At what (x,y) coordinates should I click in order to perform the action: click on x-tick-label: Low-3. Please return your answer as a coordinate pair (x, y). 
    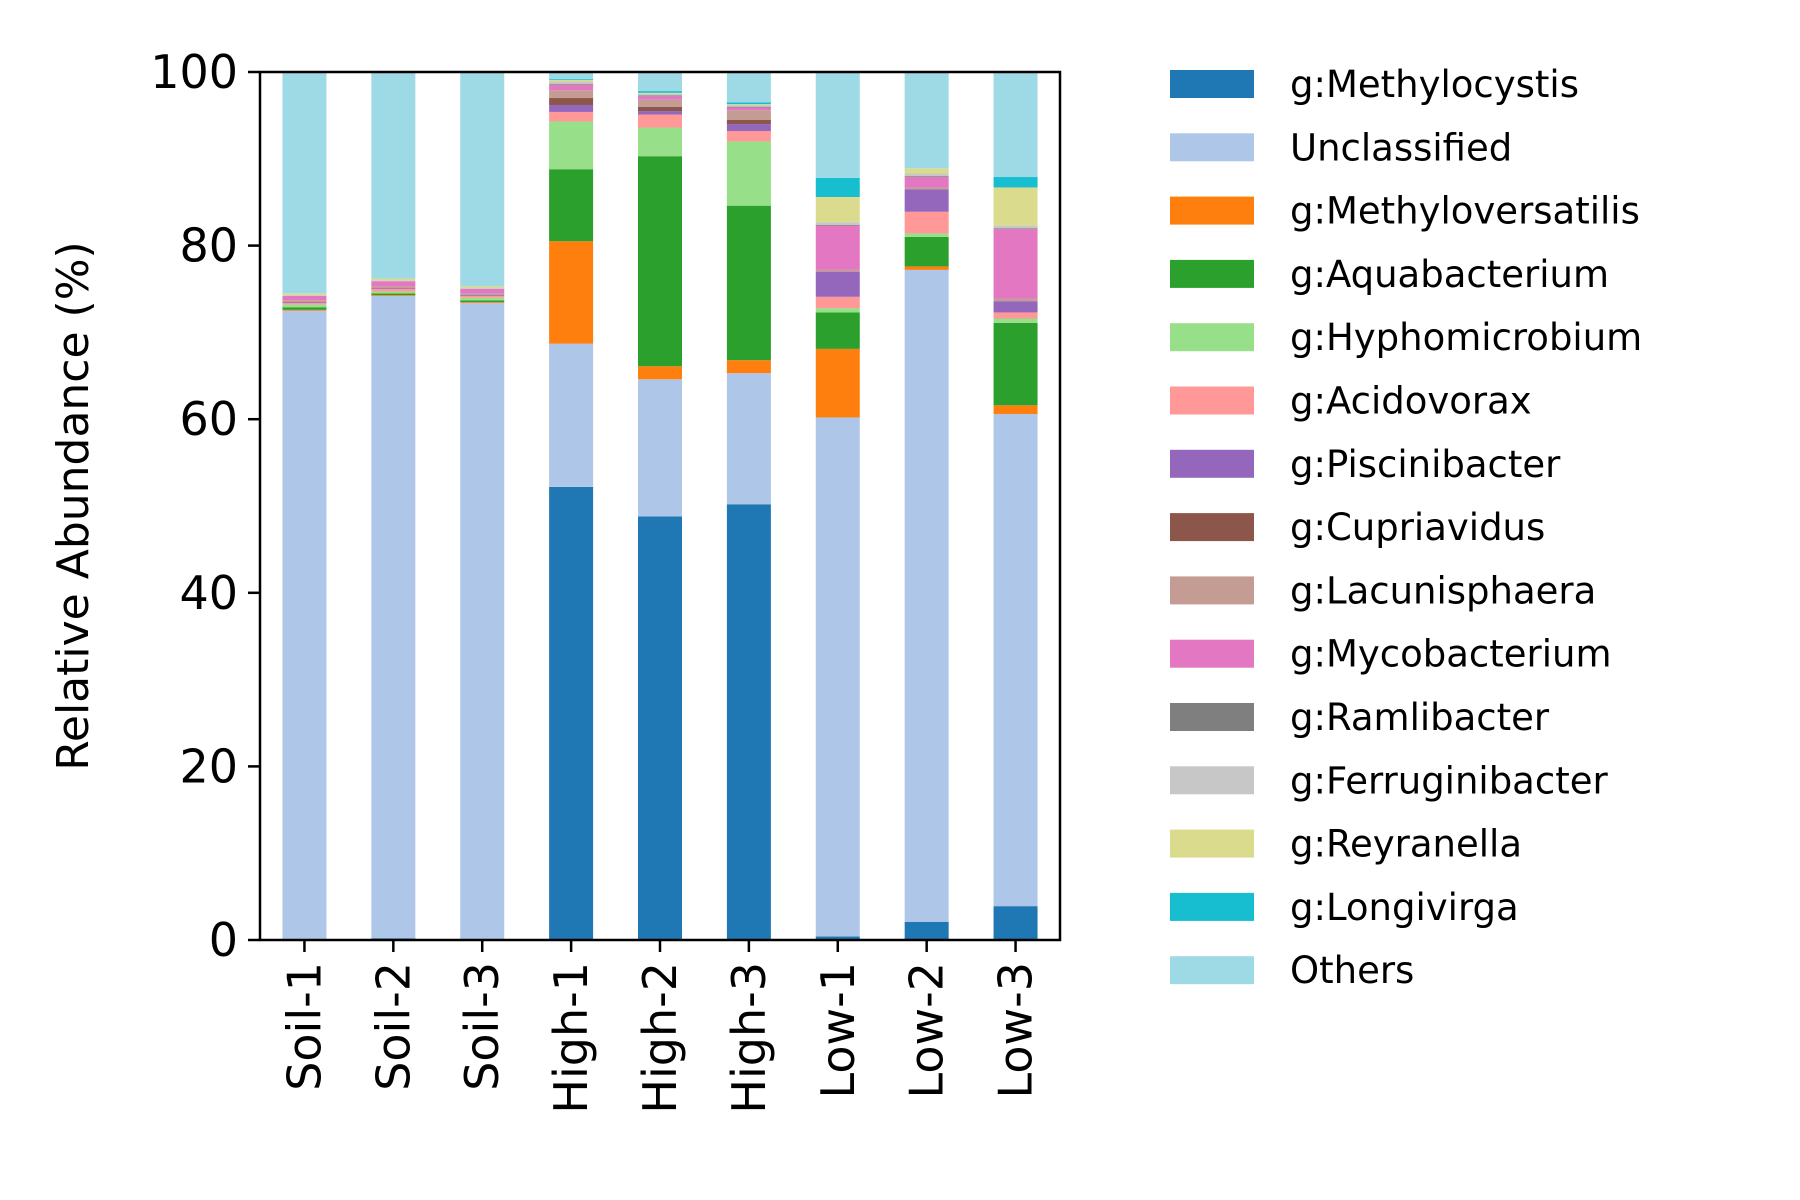
    Looking at the image, I should click on (1016, 1030).